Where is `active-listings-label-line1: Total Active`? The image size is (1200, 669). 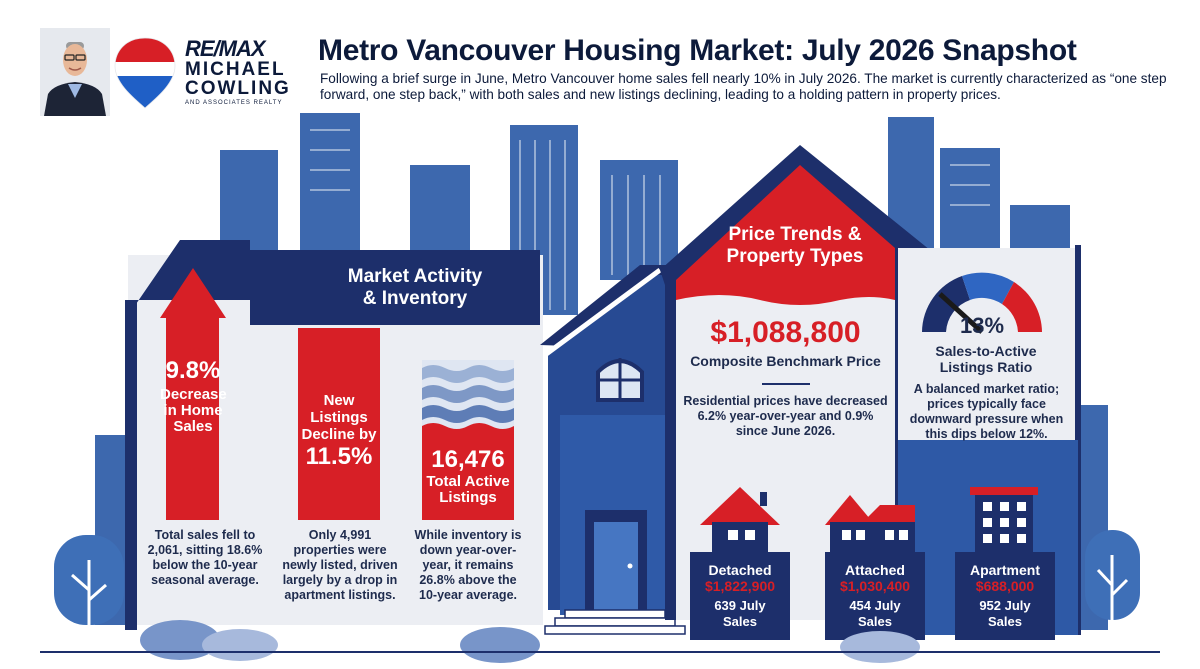
active-listings-label-line1: Total Active is located at coordinates (468, 481).